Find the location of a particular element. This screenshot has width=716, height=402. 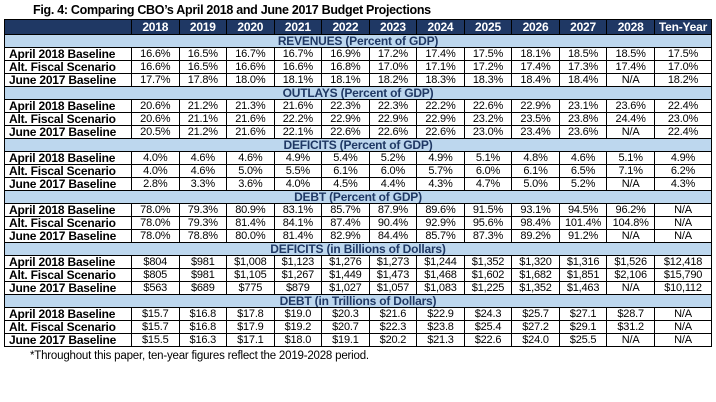

data-cell: $775 is located at coordinates (250, 288).